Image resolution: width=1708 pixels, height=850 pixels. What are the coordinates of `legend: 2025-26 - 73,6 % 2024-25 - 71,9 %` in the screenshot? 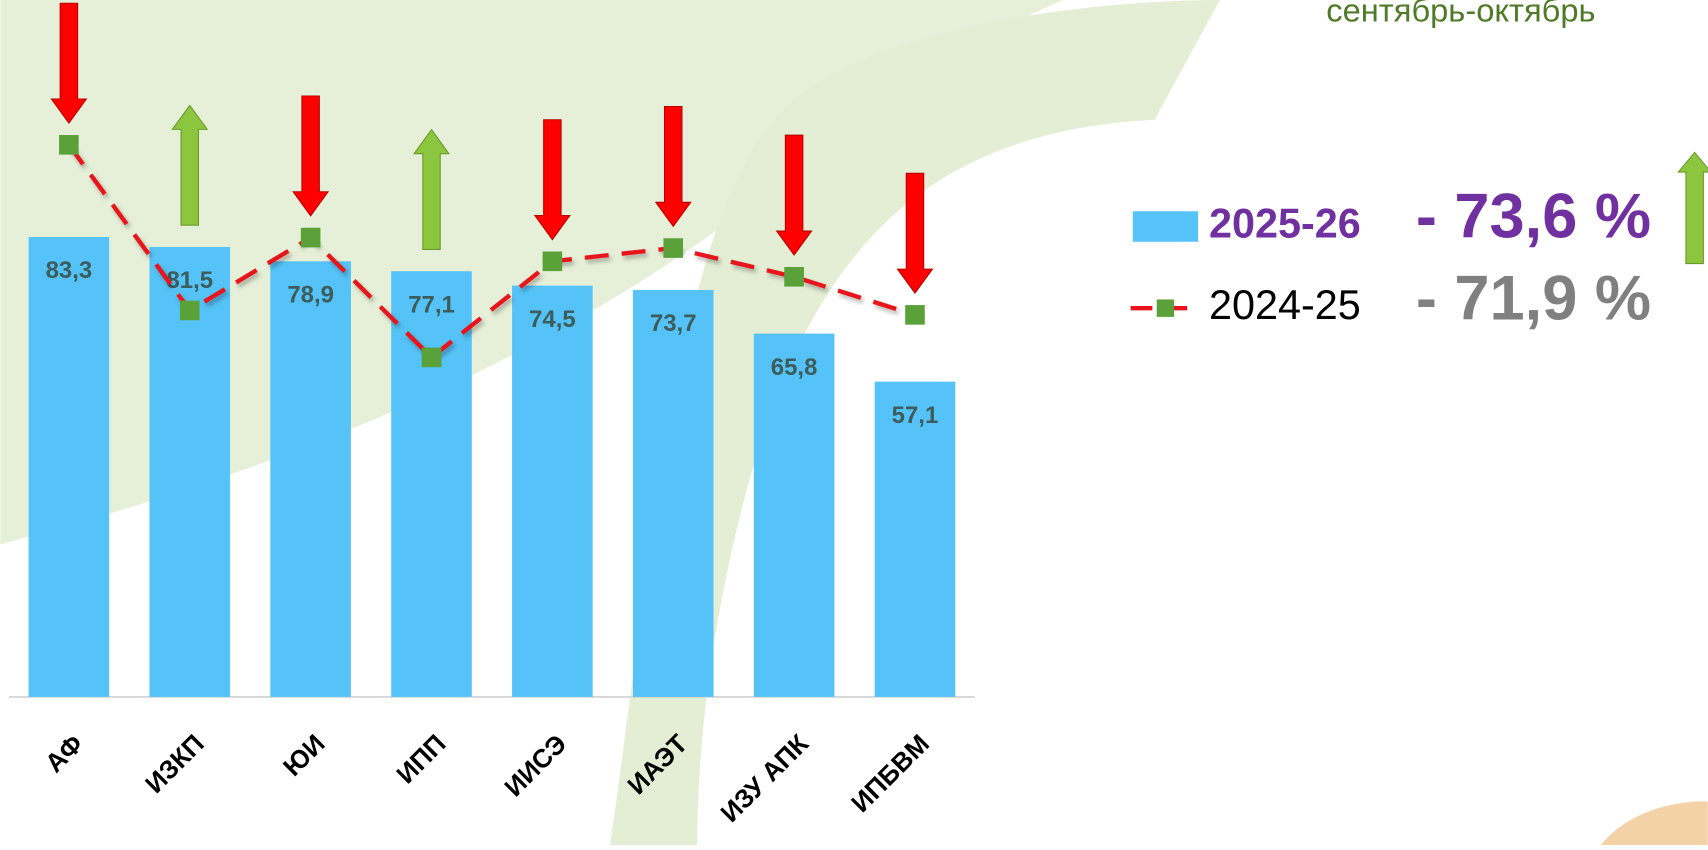 It's located at (1419, 242).